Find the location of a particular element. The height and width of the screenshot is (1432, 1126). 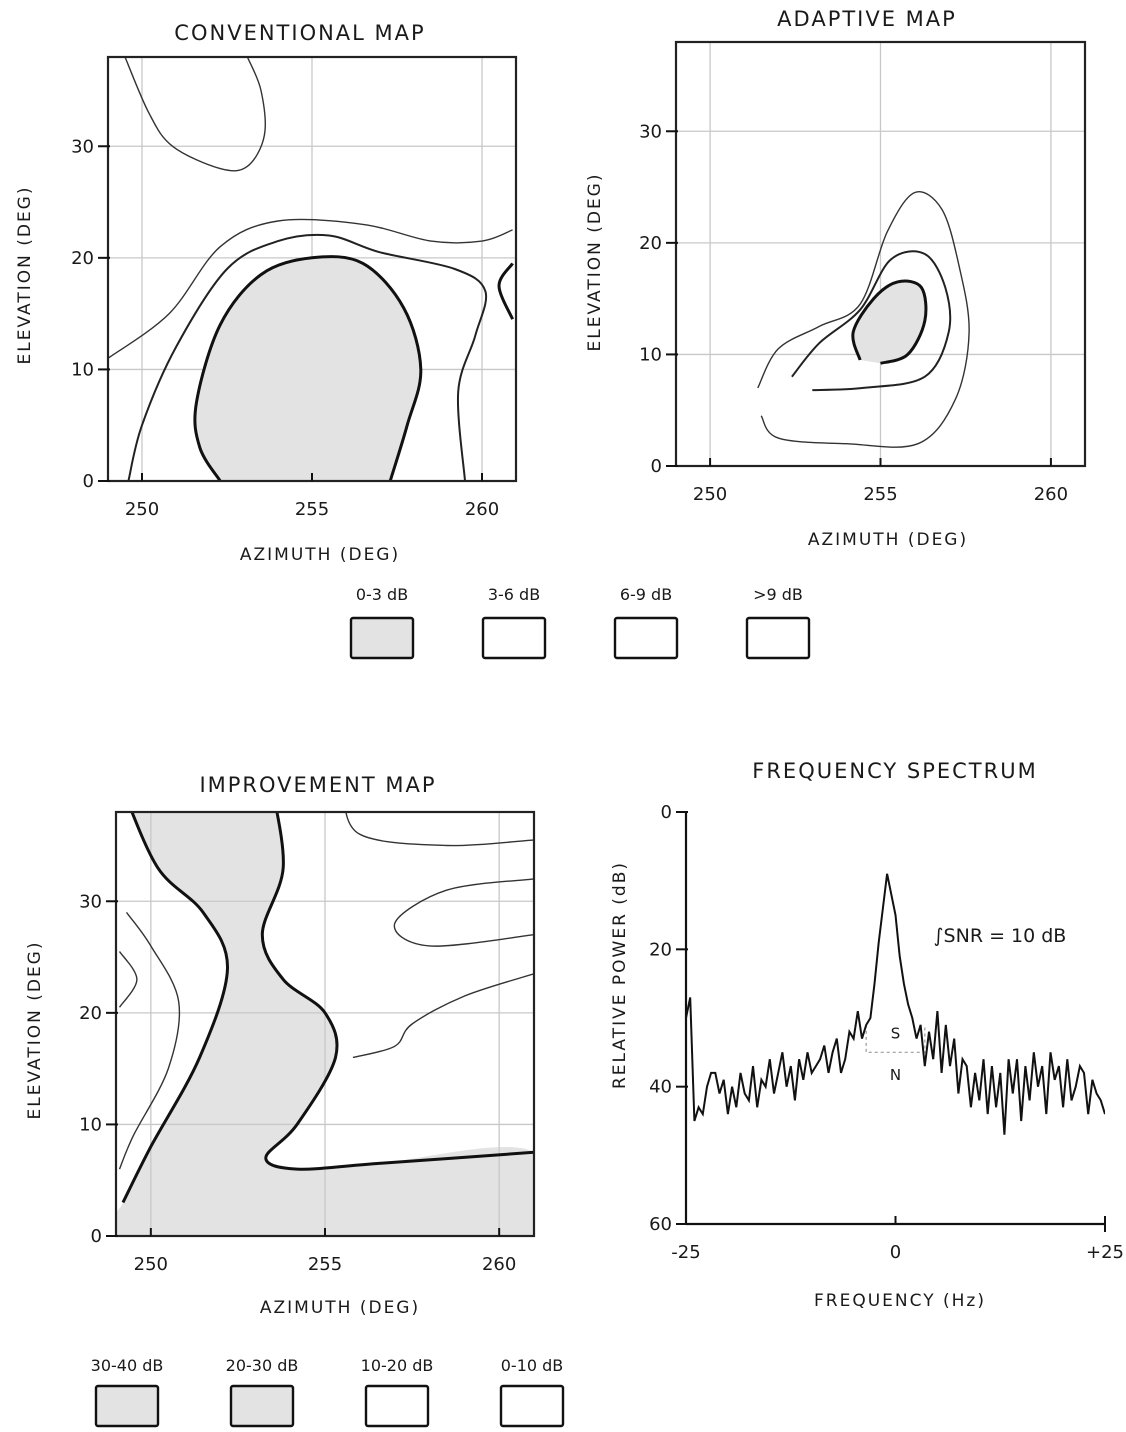

frequency-spectrum-xtick-label-2: +25 is located at coordinates (1105, 1252).